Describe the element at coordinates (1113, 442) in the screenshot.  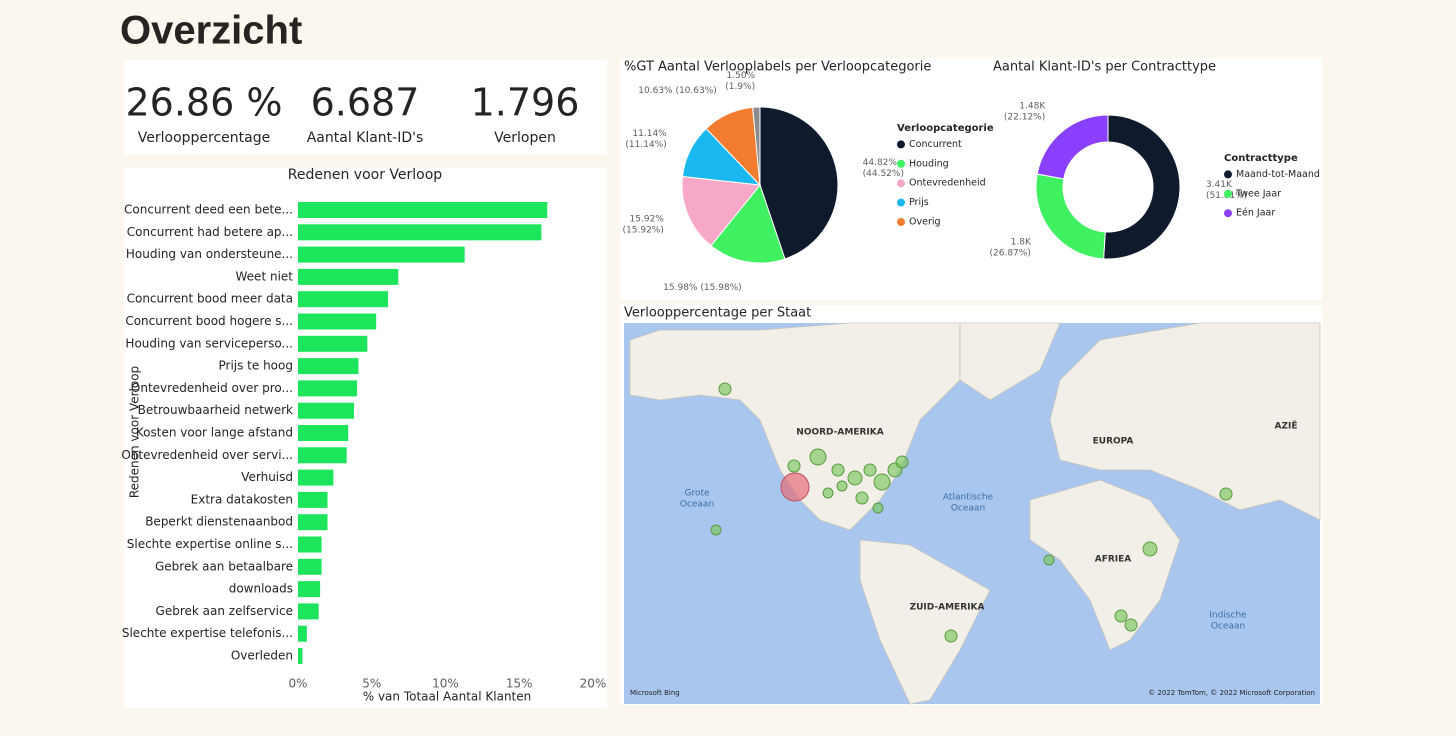
I see `map-label: EUROPA` at that location.